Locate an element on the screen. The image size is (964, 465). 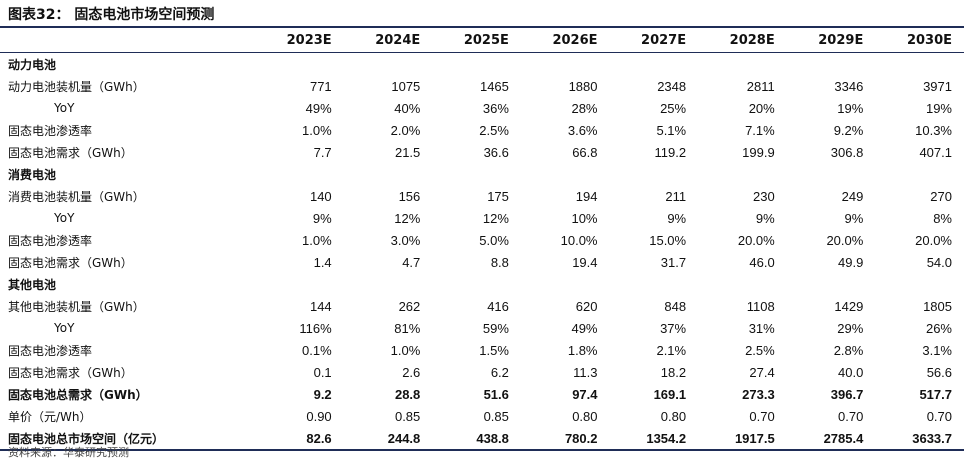
cell-value: 407.1 is located at coordinates (935, 152).